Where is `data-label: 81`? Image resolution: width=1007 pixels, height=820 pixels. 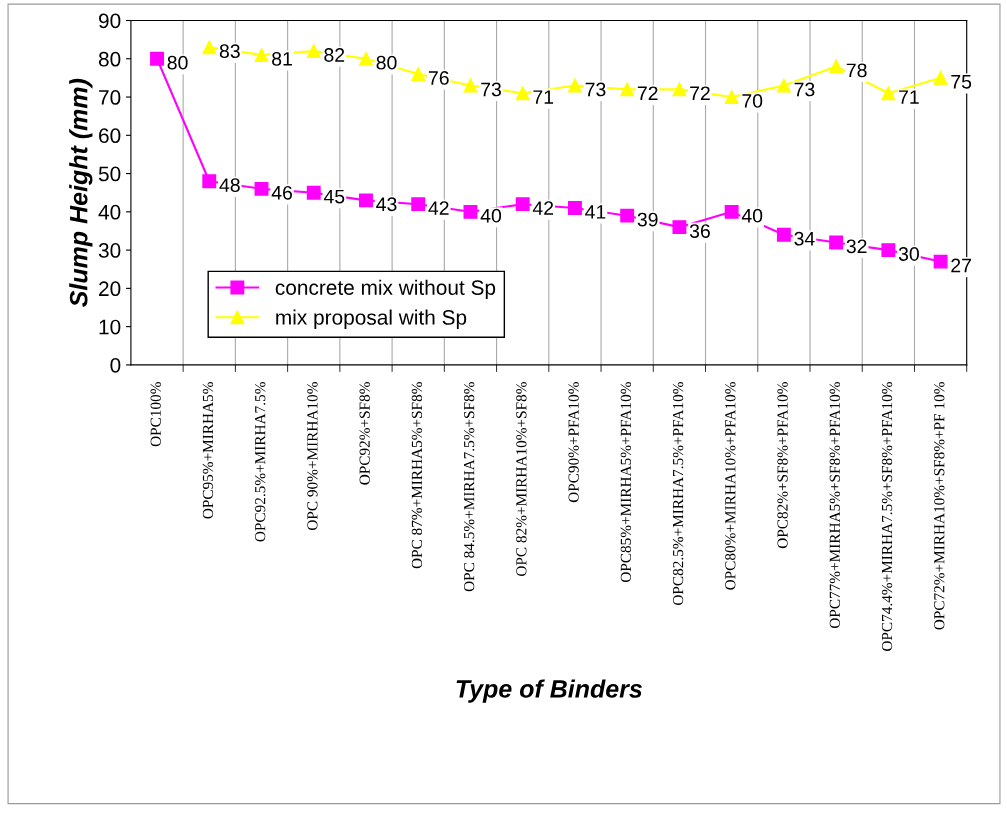
data-label: 81 is located at coordinates (282, 58).